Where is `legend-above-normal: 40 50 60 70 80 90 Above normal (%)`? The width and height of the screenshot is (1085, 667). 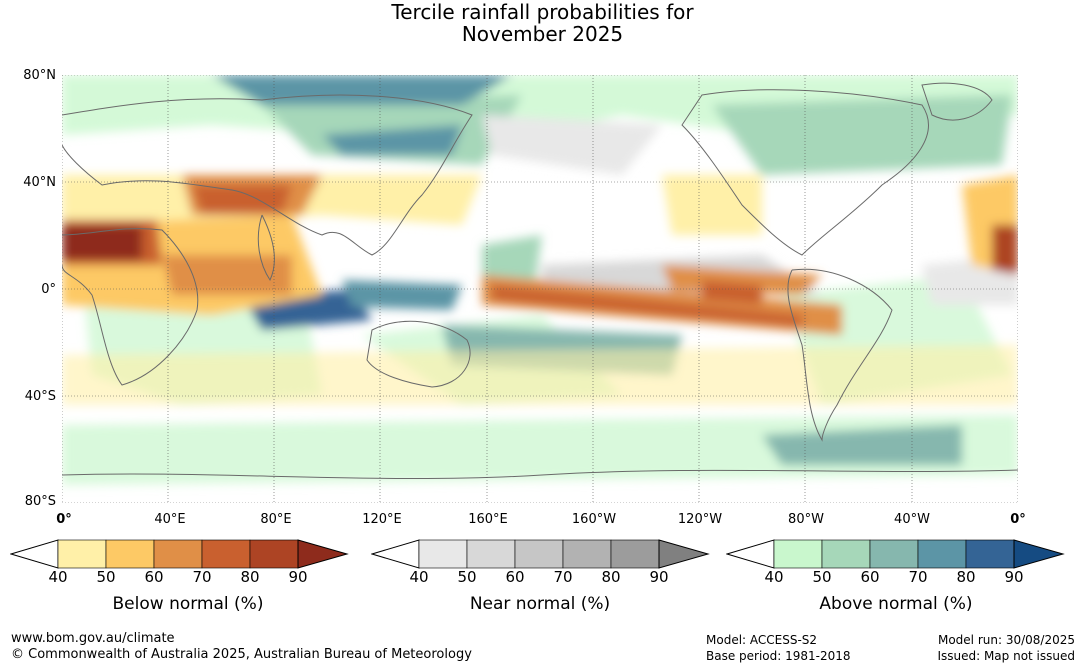 legend-above-normal: 40 50 60 70 80 90 Above normal (%) is located at coordinates (895, 578).